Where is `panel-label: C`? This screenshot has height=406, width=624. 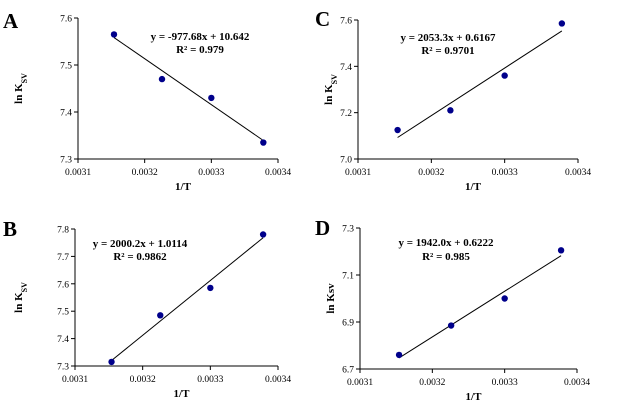 panel-label: C is located at coordinates (322, 19).